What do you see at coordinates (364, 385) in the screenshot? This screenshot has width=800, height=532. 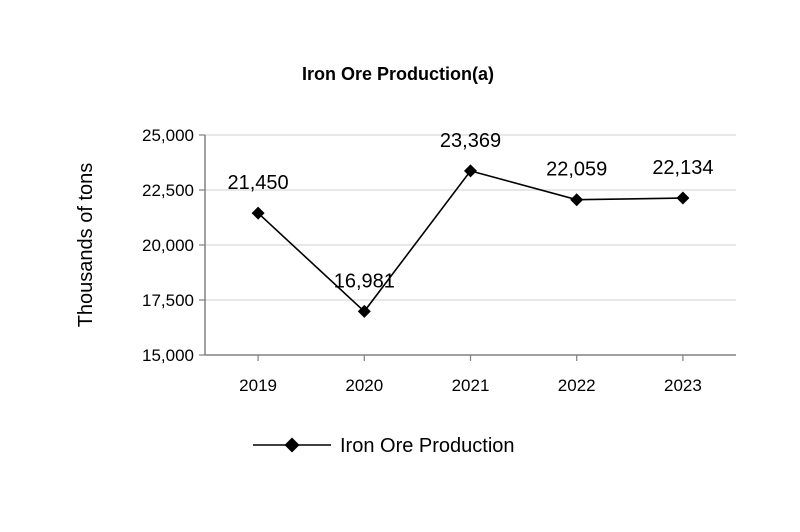 I see `x-tick-label: 2020` at bounding box center [364, 385].